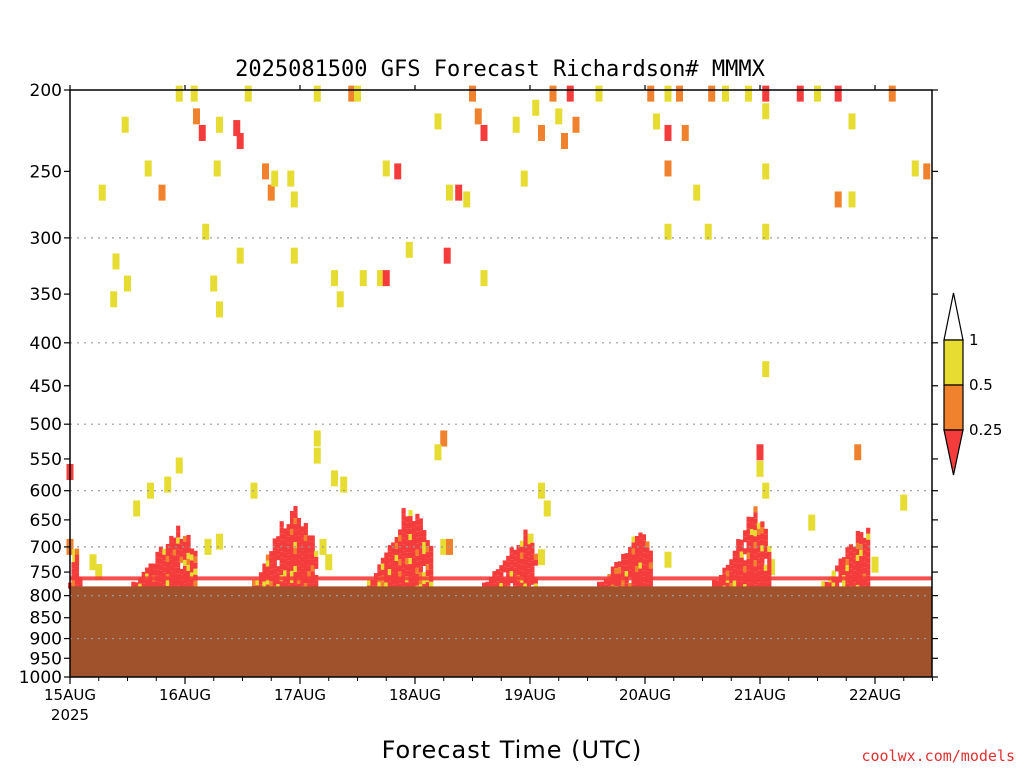  I want to click on y-tick-label: 1000, so click(40, 678).